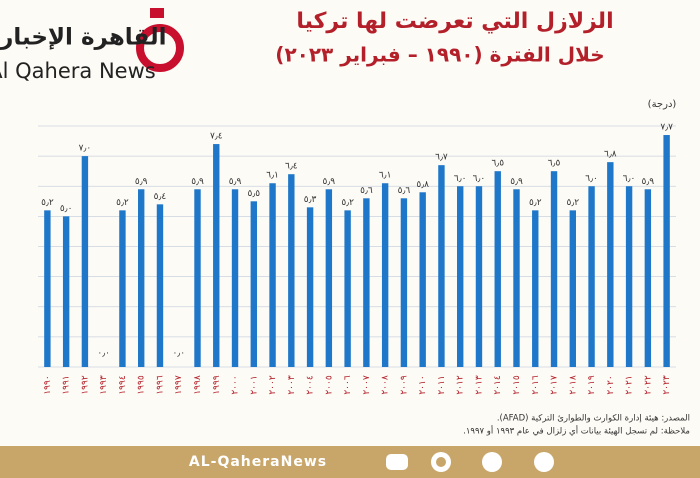 The height and width of the screenshot is (478, 700). What do you see at coordinates (423, 384) in the screenshot?
I see `x-tick-label: ٢٠١٠` at bounding box center [423, 384].